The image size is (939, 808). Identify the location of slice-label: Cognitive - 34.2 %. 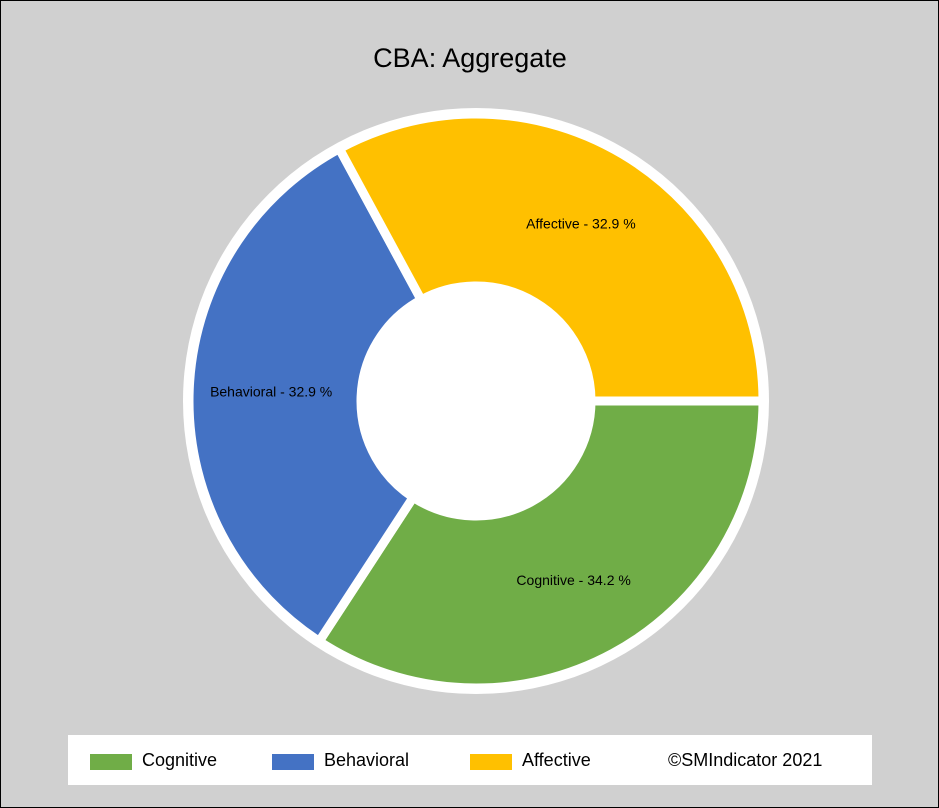
(573, 580).